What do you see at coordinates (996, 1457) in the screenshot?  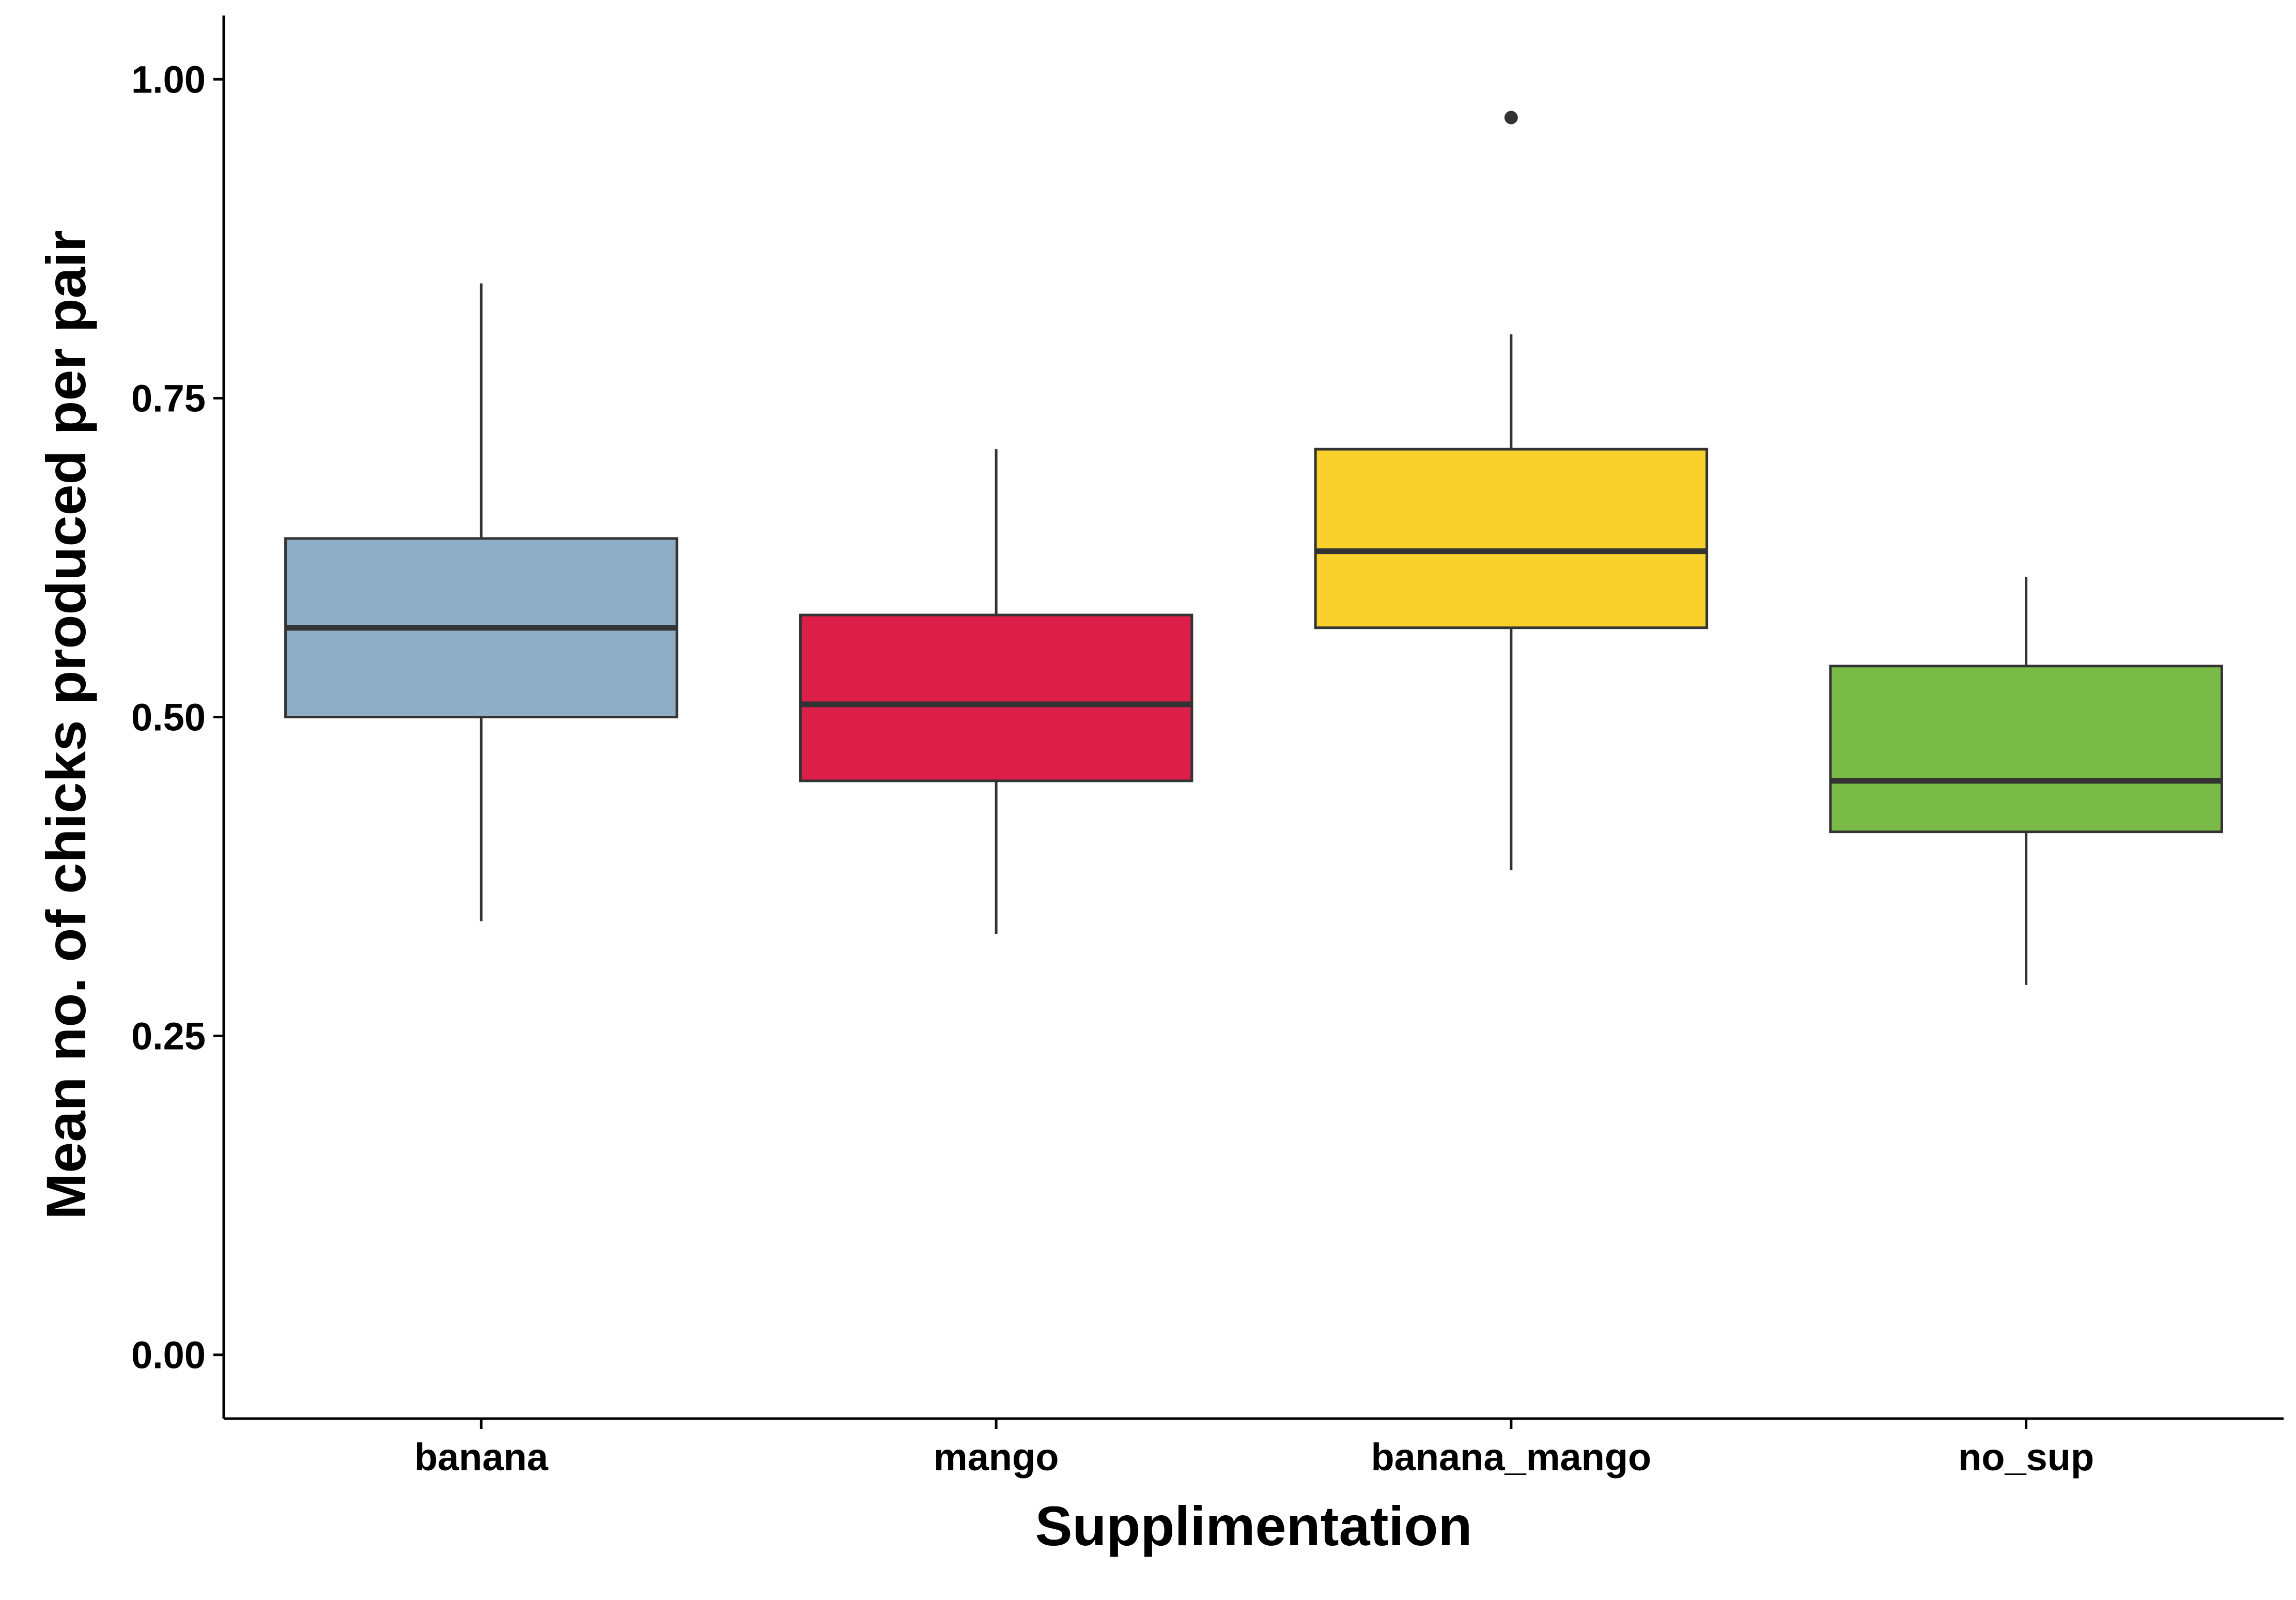 I see `x-tick-label: mango` at bounding box center [996, 1457].